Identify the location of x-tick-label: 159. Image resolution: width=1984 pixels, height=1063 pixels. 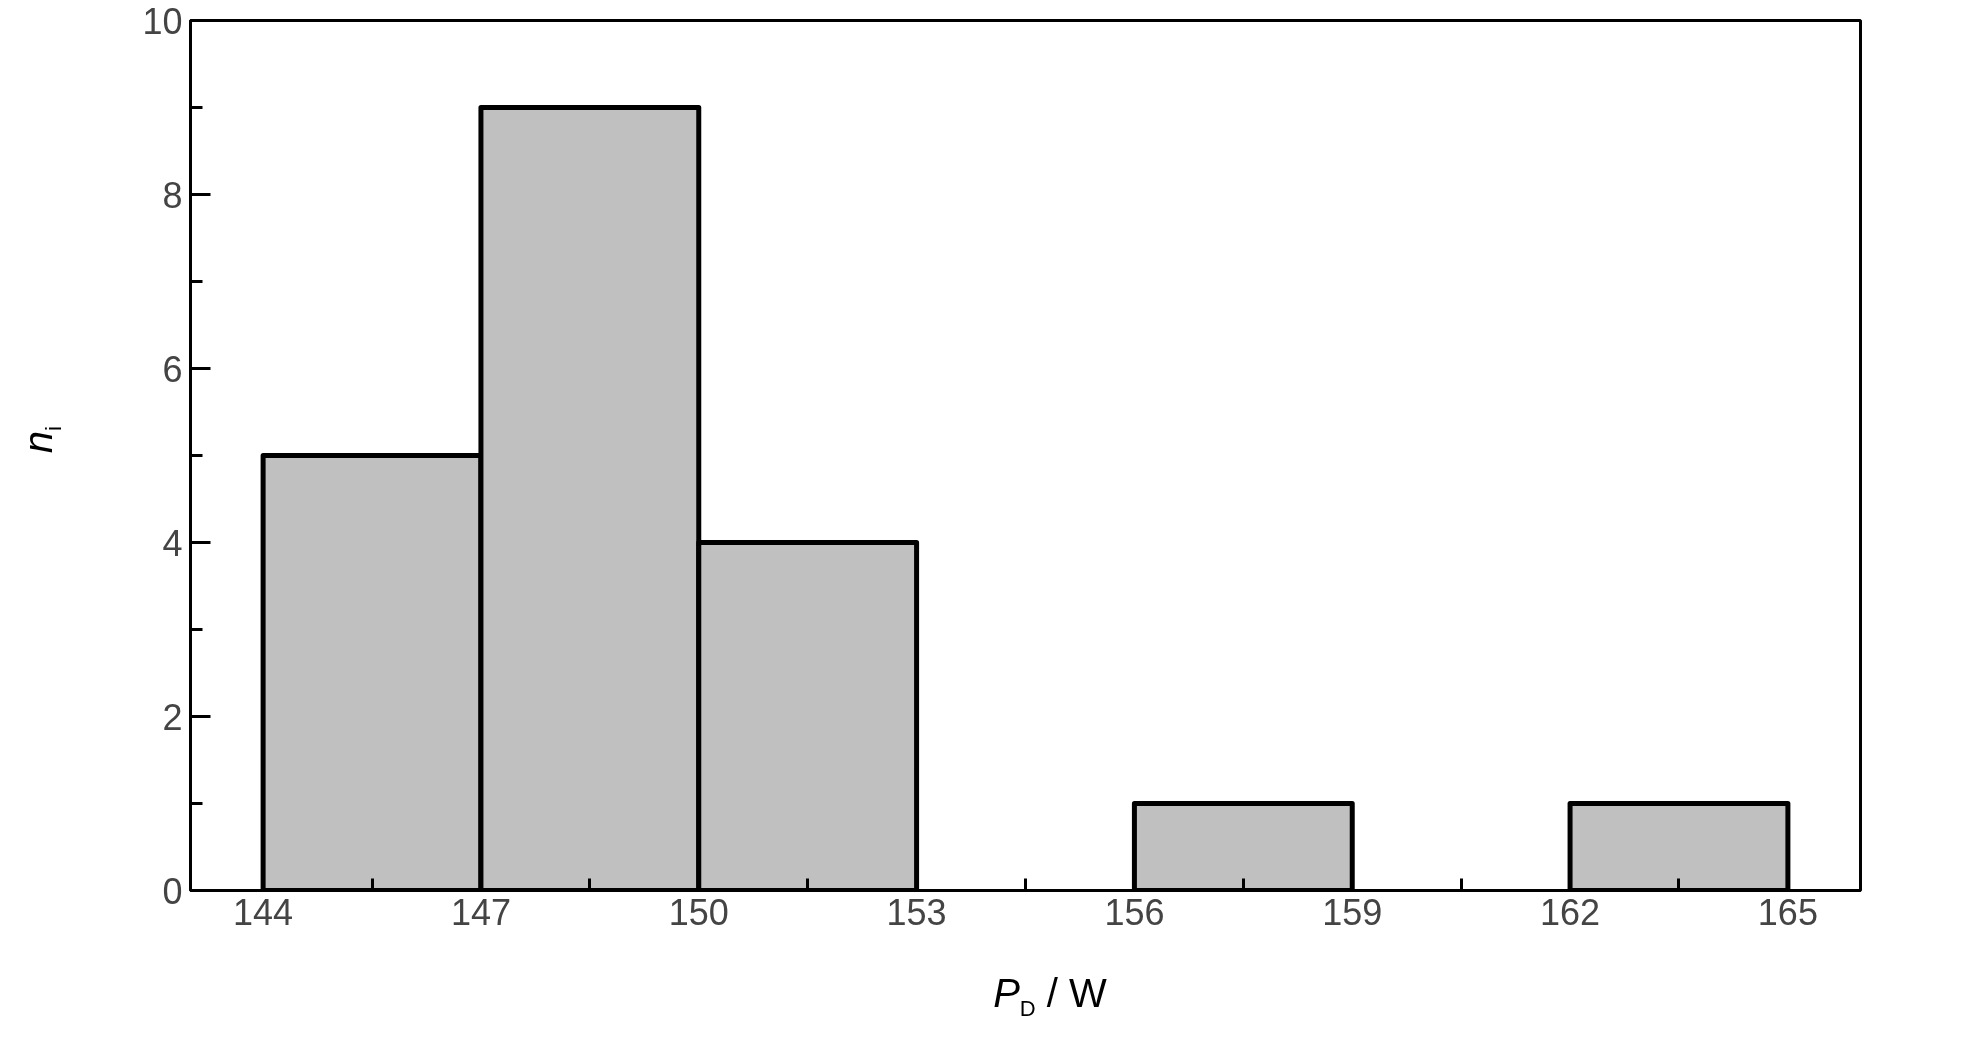
(1352, 912).